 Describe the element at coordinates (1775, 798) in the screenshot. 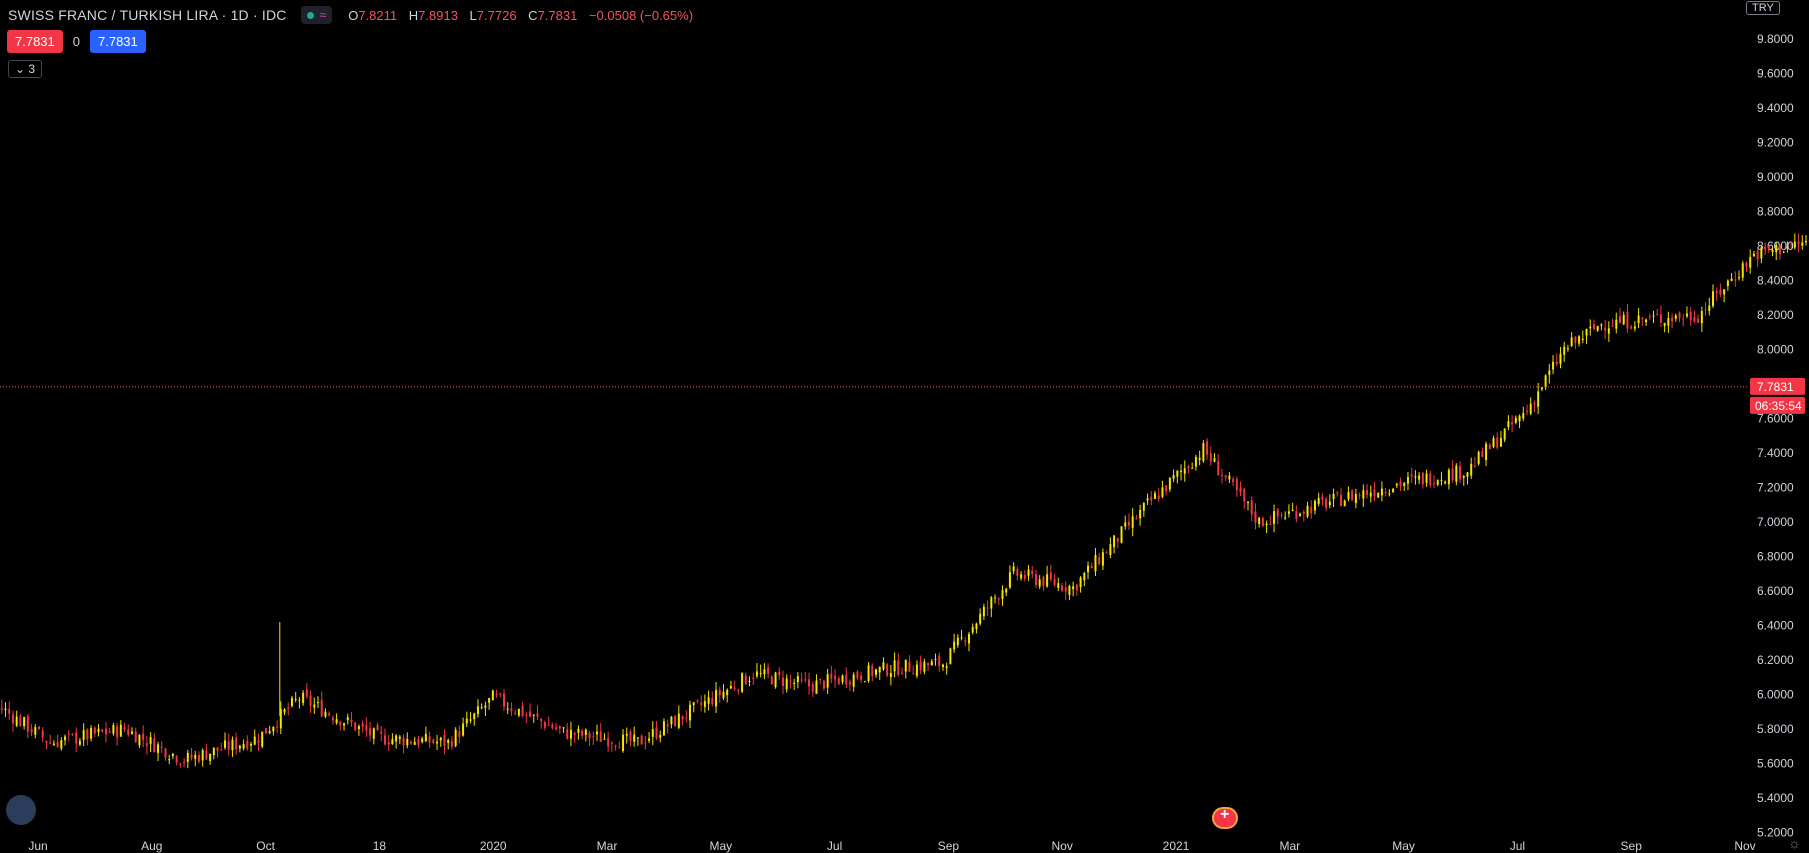

I see `y-tick-label: 5.4000` at that location.